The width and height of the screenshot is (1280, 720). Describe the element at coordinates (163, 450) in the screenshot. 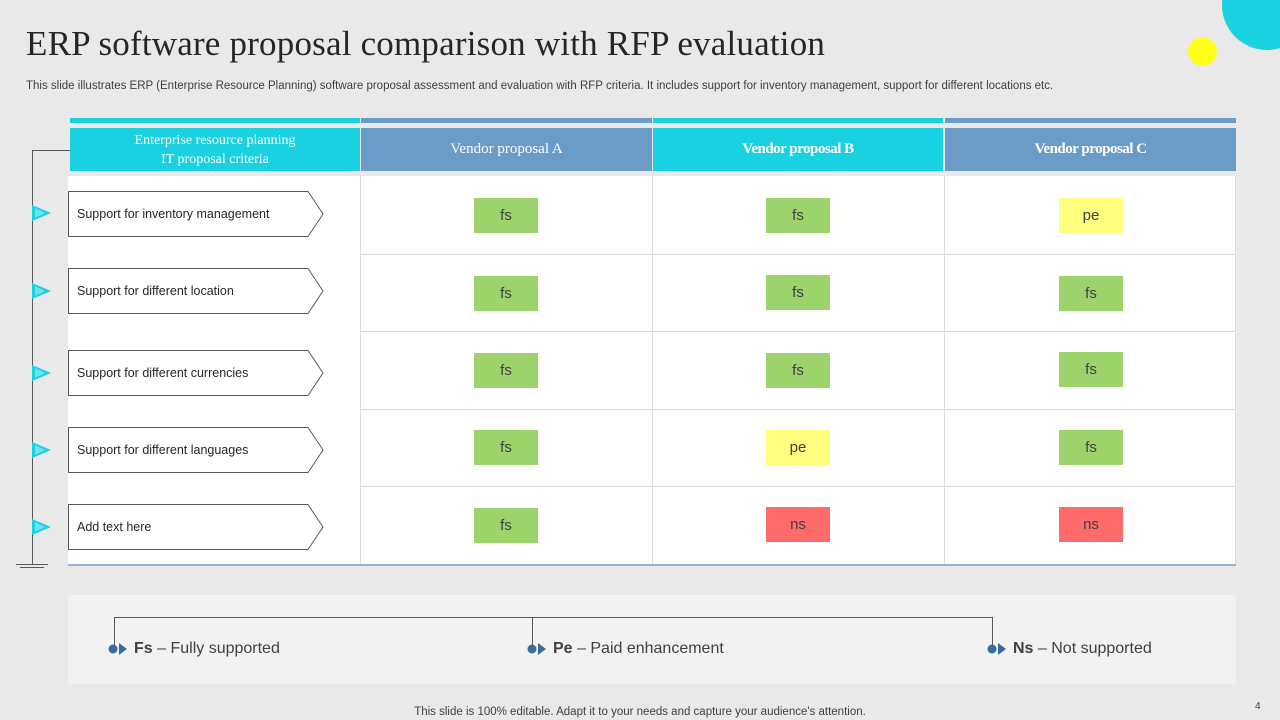

I see `criteria-label: Support for different languages` at that location.